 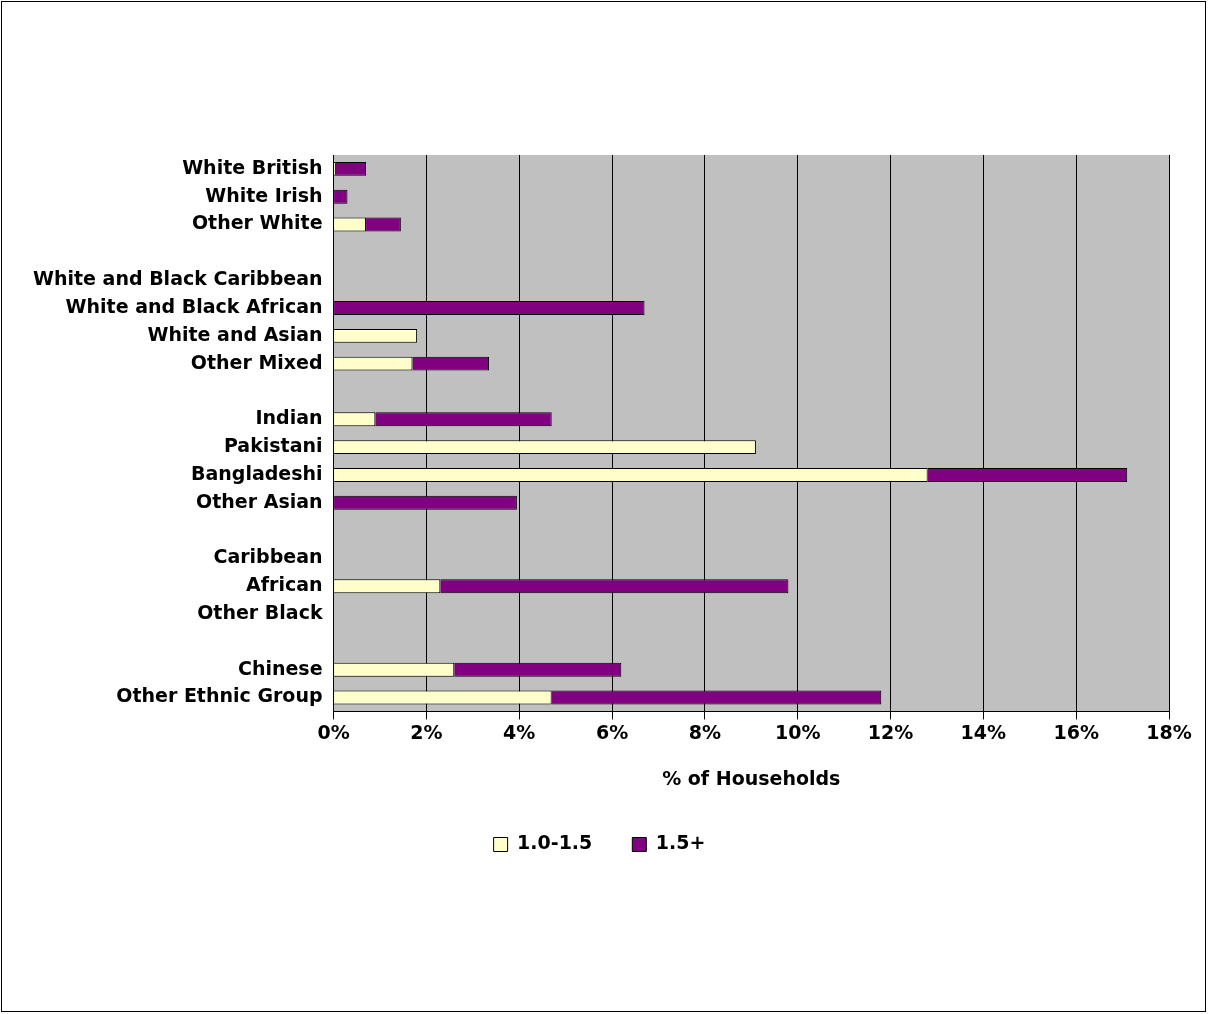 What do you see at coordinates (426, 731) in the screenshot?
I see `x-tick-label: 2%` at bounding box center [426, 731].